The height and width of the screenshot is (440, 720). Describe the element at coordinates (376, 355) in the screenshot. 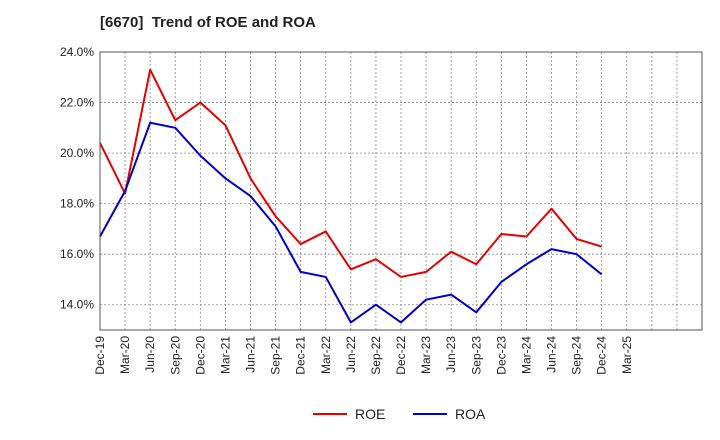

I see `x-tick-label: Sep-22` at that location.